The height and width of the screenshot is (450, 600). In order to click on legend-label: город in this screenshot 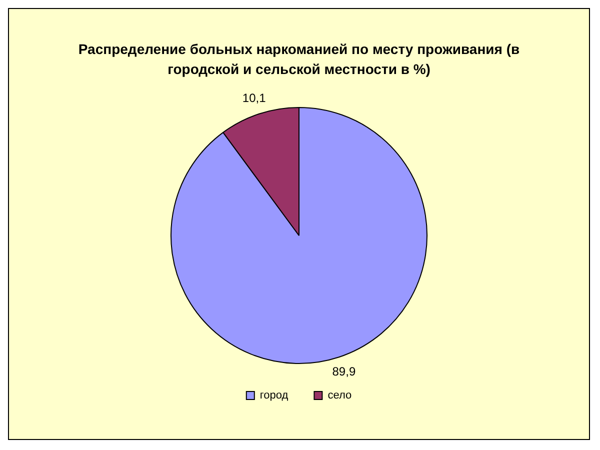, I will do `click(274, 396)`.